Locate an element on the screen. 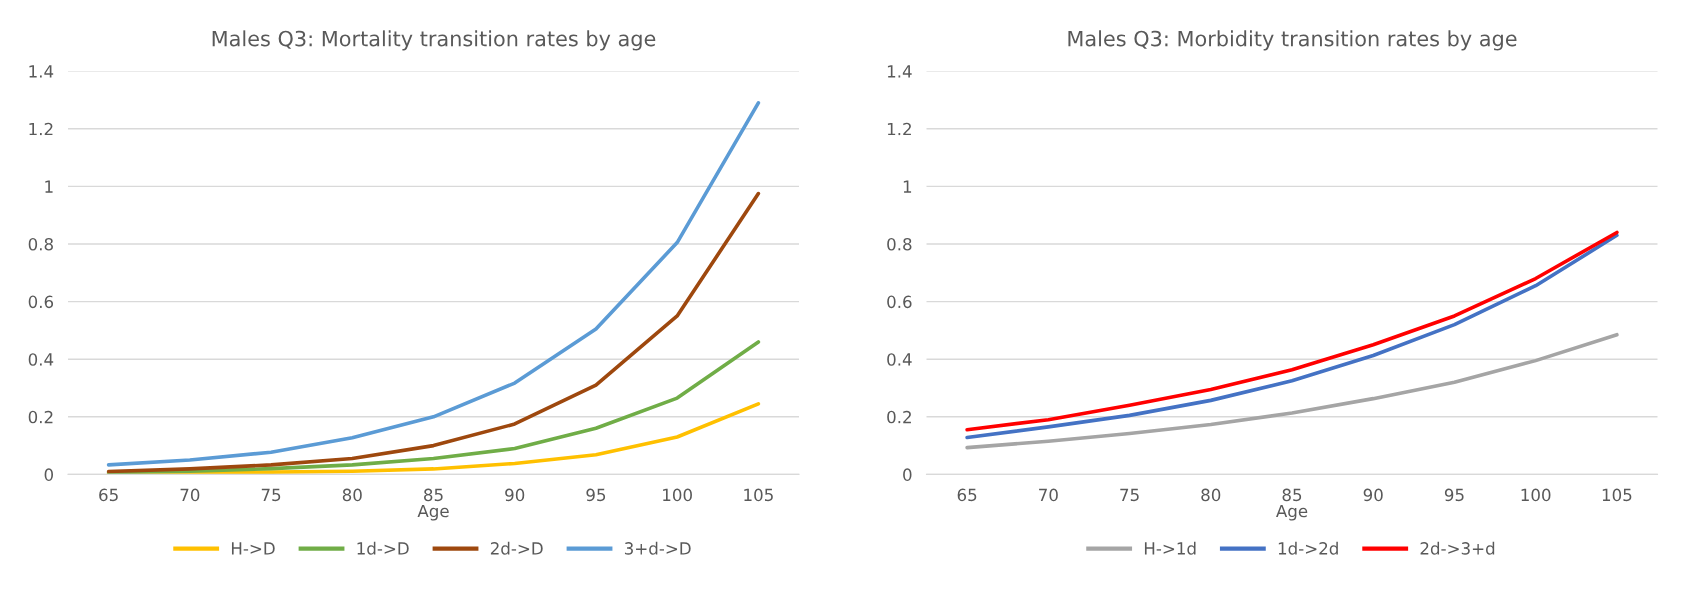  legend-label: H->D is located at coordinates (253, 548).